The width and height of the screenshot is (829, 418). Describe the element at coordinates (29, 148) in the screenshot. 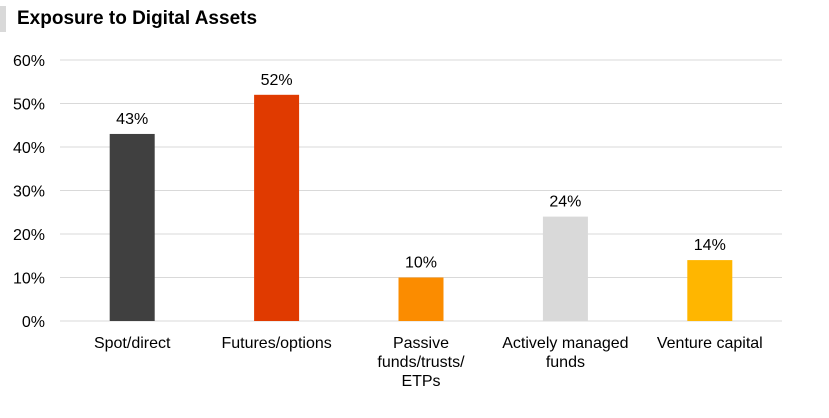

I see `y-tick-label: 40%` at that location.